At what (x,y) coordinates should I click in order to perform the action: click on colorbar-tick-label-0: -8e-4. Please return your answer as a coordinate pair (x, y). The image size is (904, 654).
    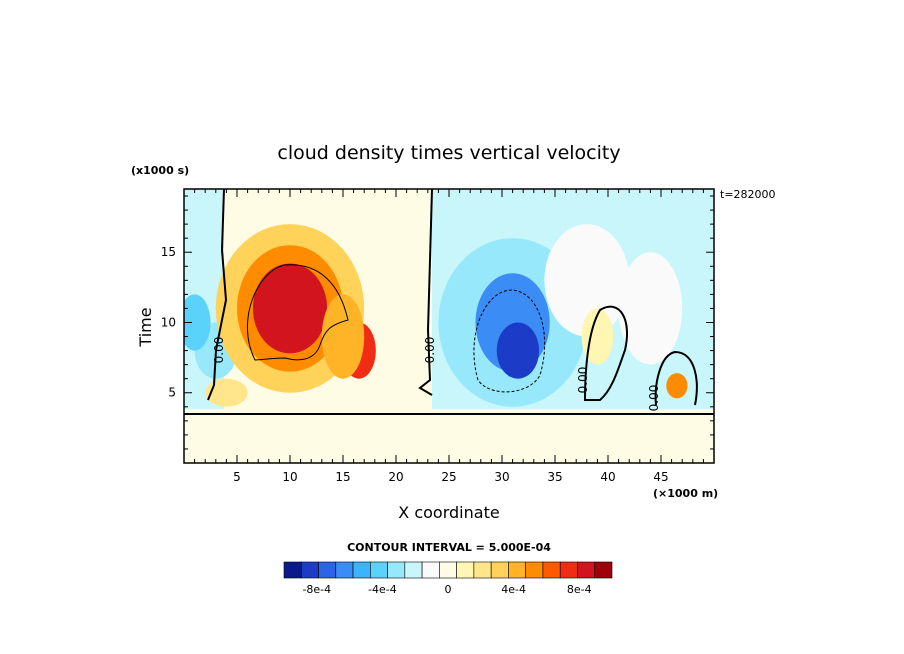
    Looking at the image, I should click on (316, 589).